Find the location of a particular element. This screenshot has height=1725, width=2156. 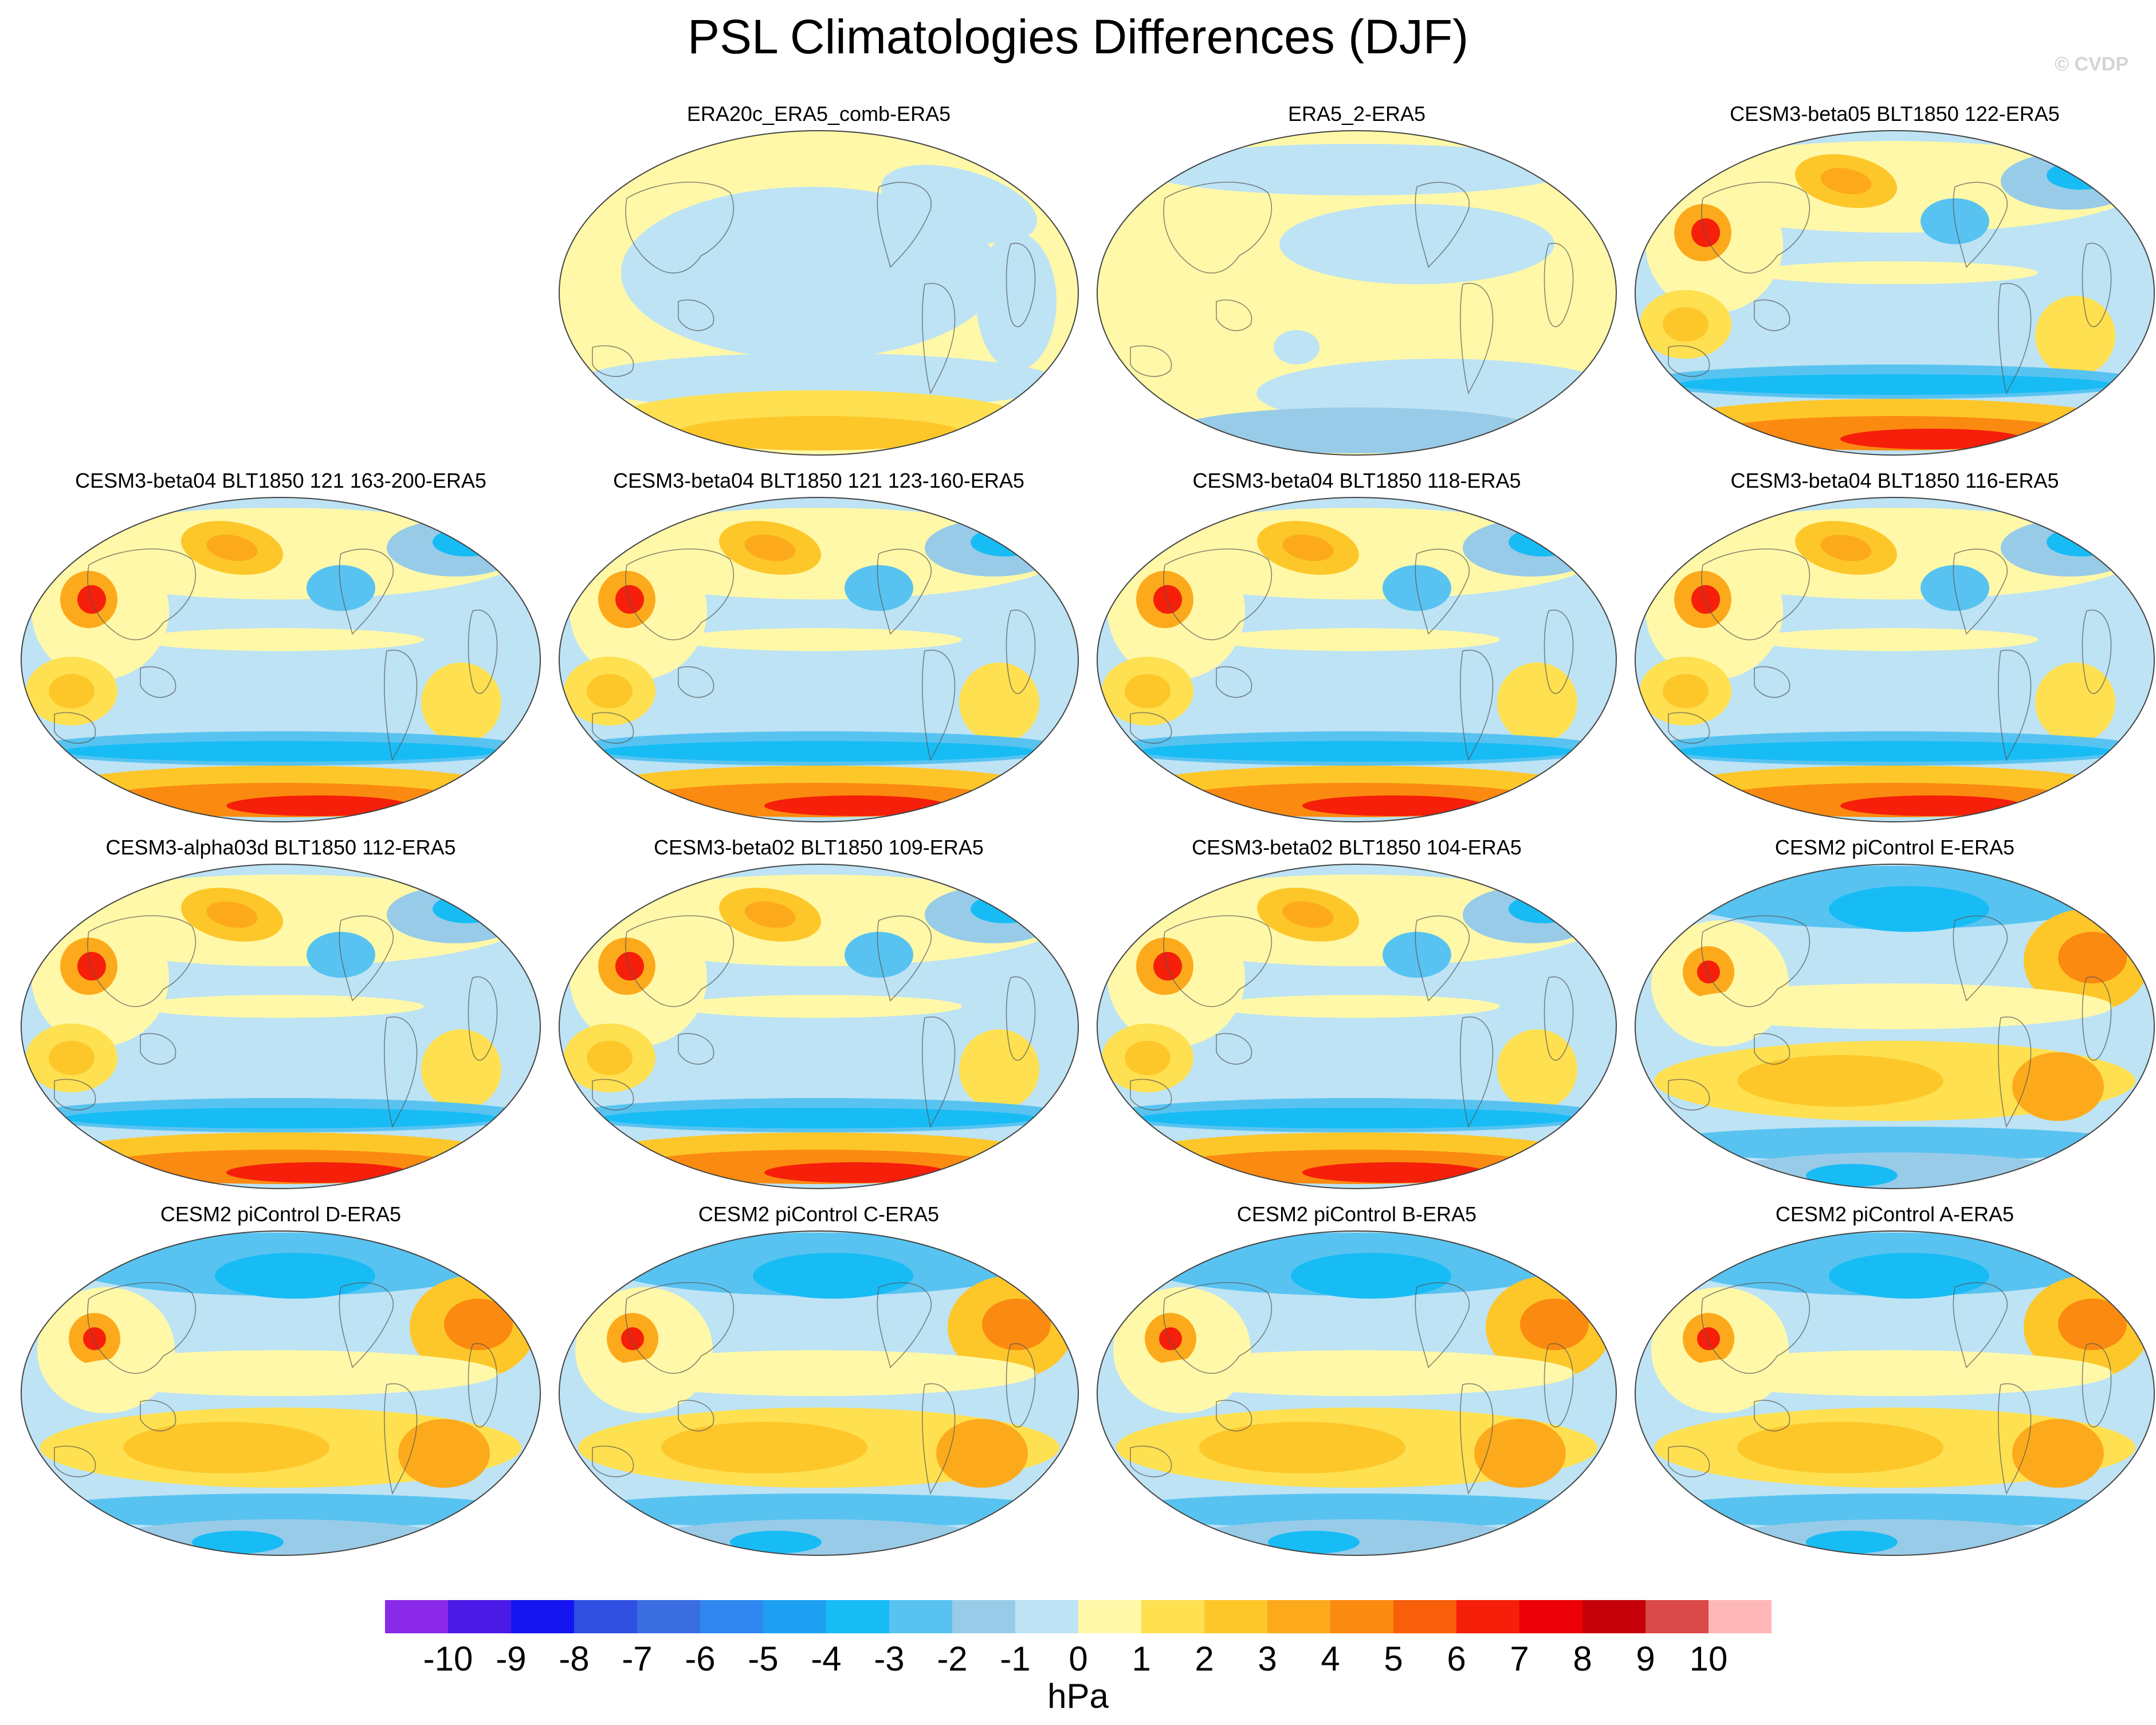

page-title: PSL Climatologies Differences (DJF) is located at coordinates (1078, 37).